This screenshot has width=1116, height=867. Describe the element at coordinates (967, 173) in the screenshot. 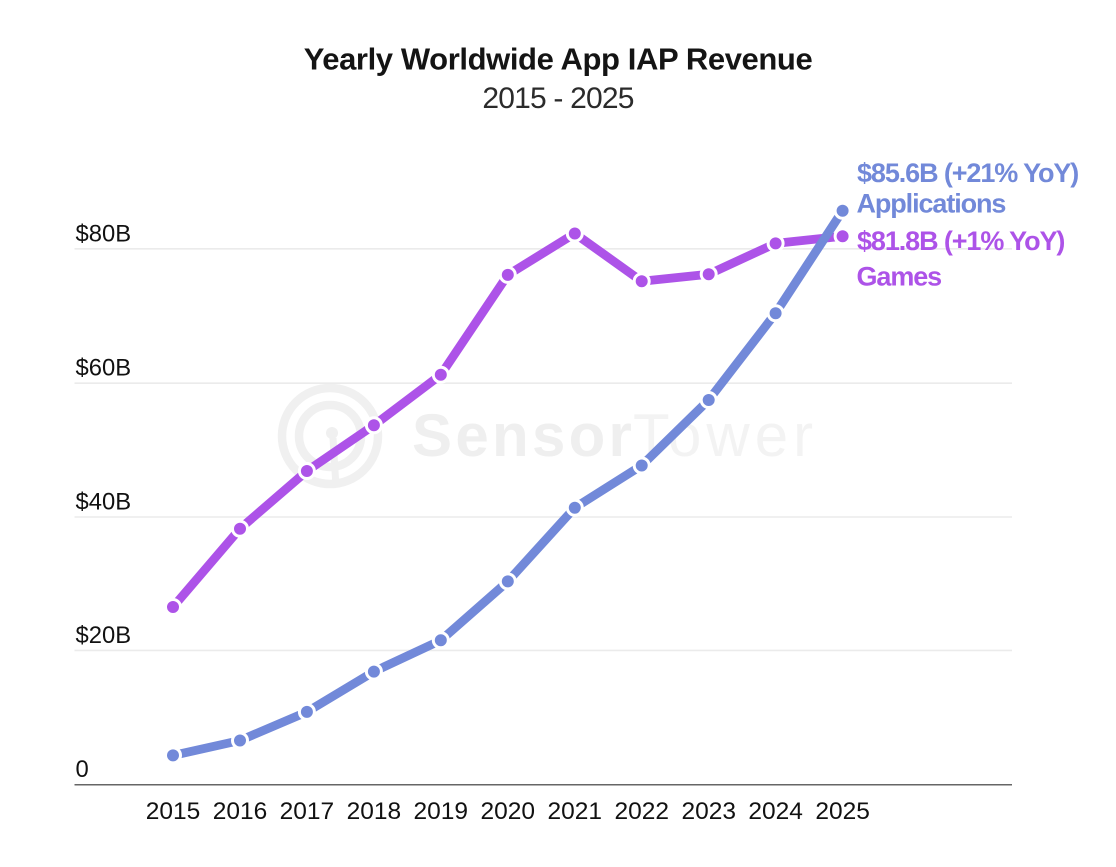

I see `svg-text: $85.6B (+21% YoY)` at that location.